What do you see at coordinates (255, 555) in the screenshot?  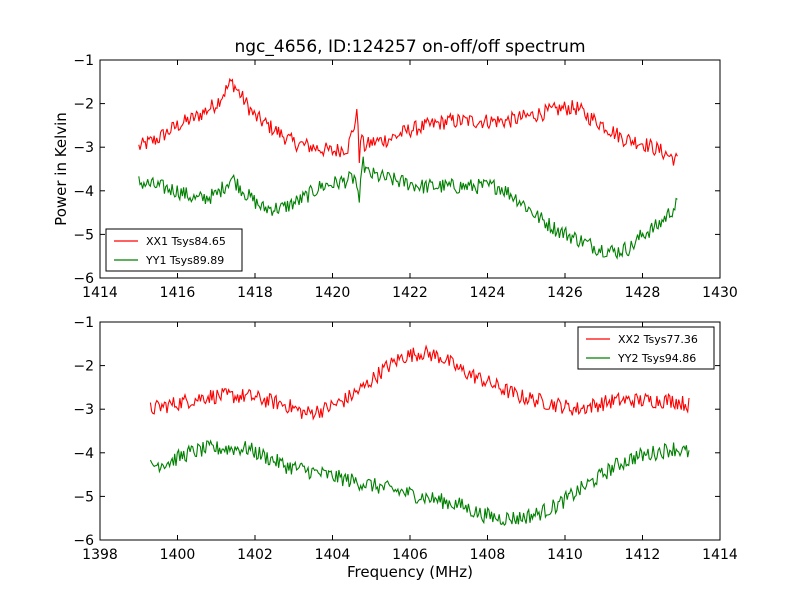 I see `x-tick-label: 1402` at bounding box center [255, 555].